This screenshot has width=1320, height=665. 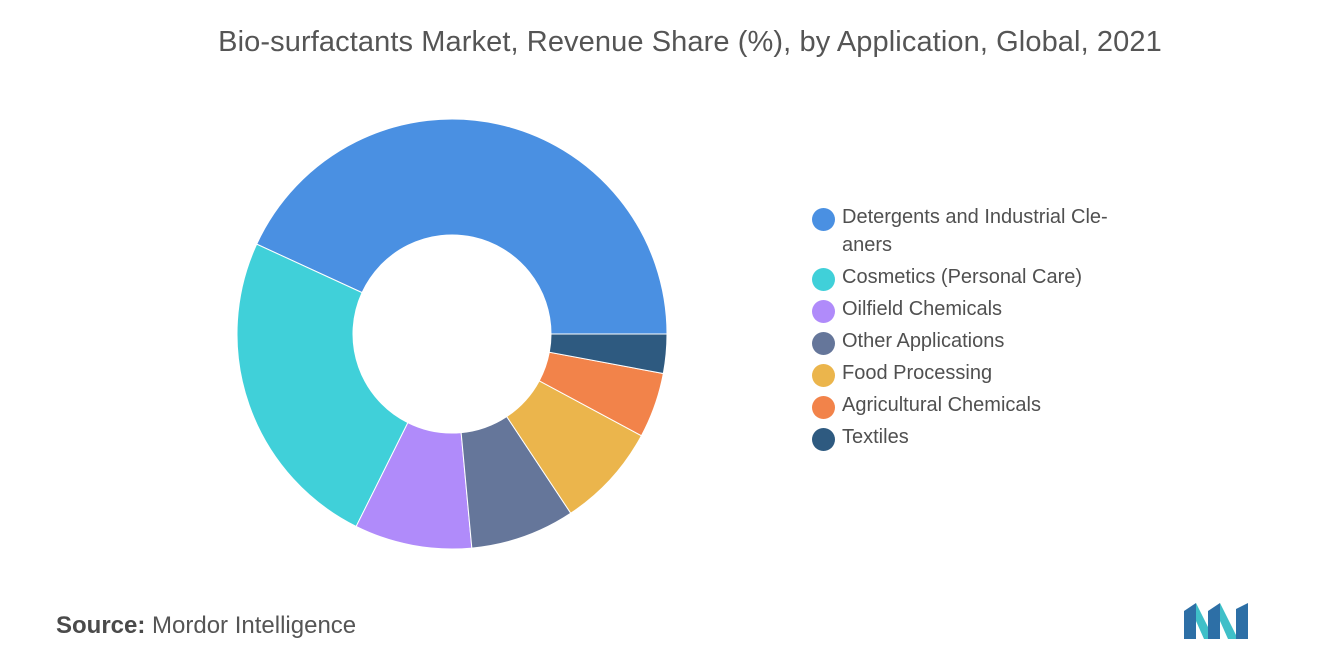 I want to click on mordor-intelligence-logo-icon, so click(x=1216, y=621).